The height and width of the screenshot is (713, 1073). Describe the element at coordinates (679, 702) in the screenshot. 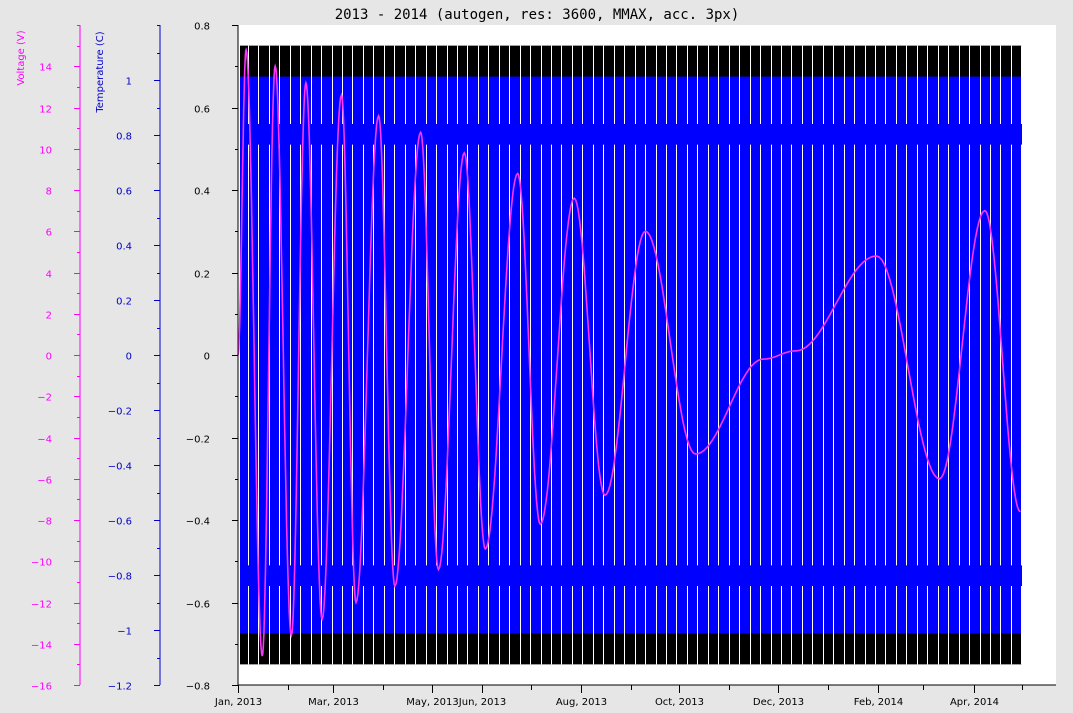

I see `x-tick-label: Oct, 2013` at that location.